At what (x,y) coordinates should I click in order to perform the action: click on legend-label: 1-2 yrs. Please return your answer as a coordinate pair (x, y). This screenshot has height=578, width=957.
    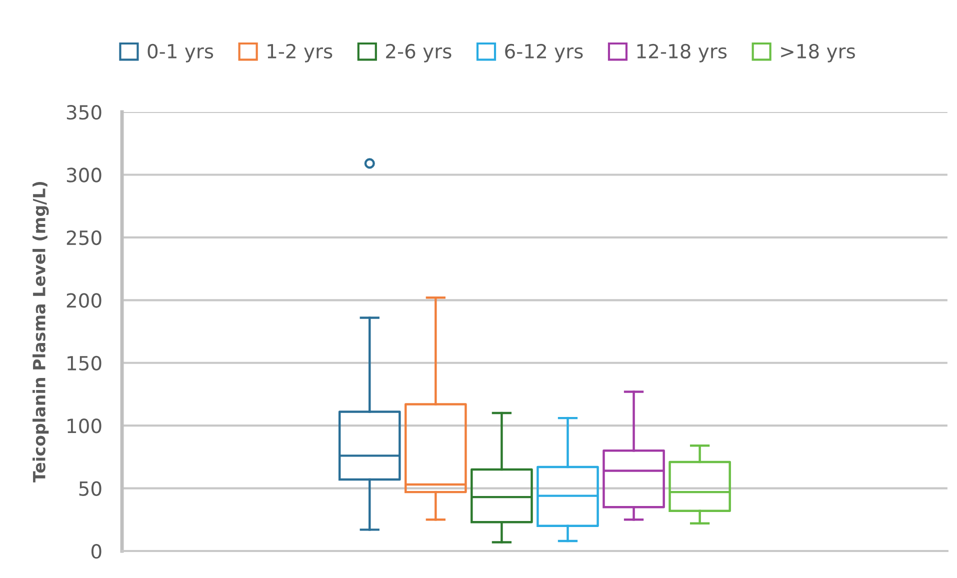
    Looking at the image, I should click on (300, 53).